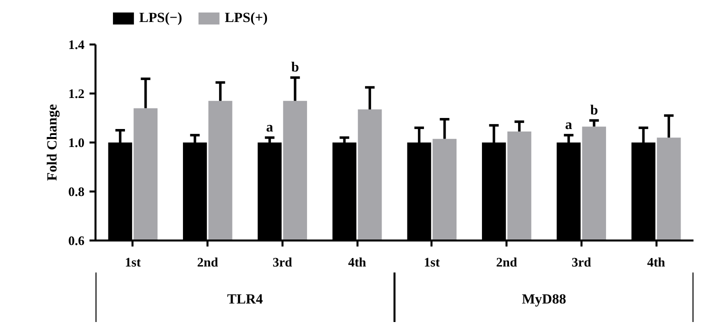  I want to click on y-tick-label: 1.0, so click(76, 142).